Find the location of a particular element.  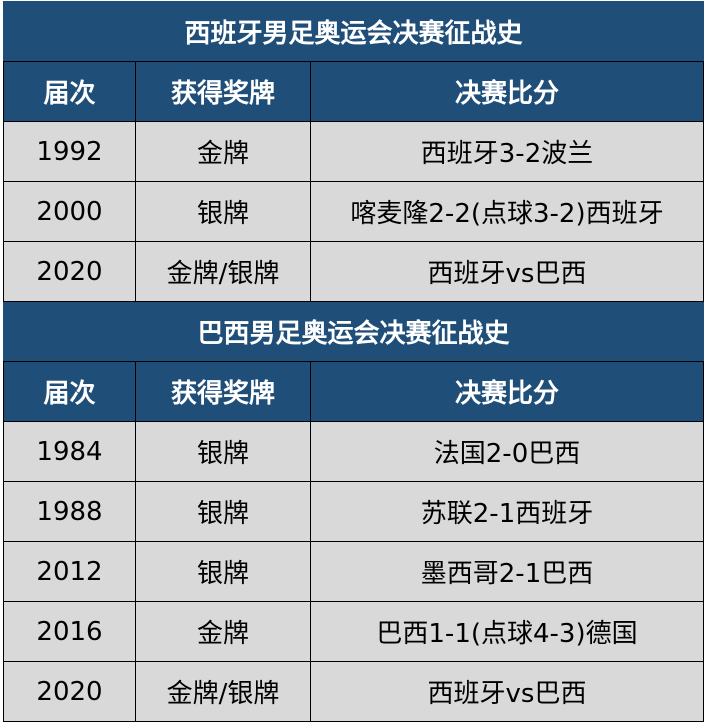

year-cell: 2000 is located at coordinates (69, 211).